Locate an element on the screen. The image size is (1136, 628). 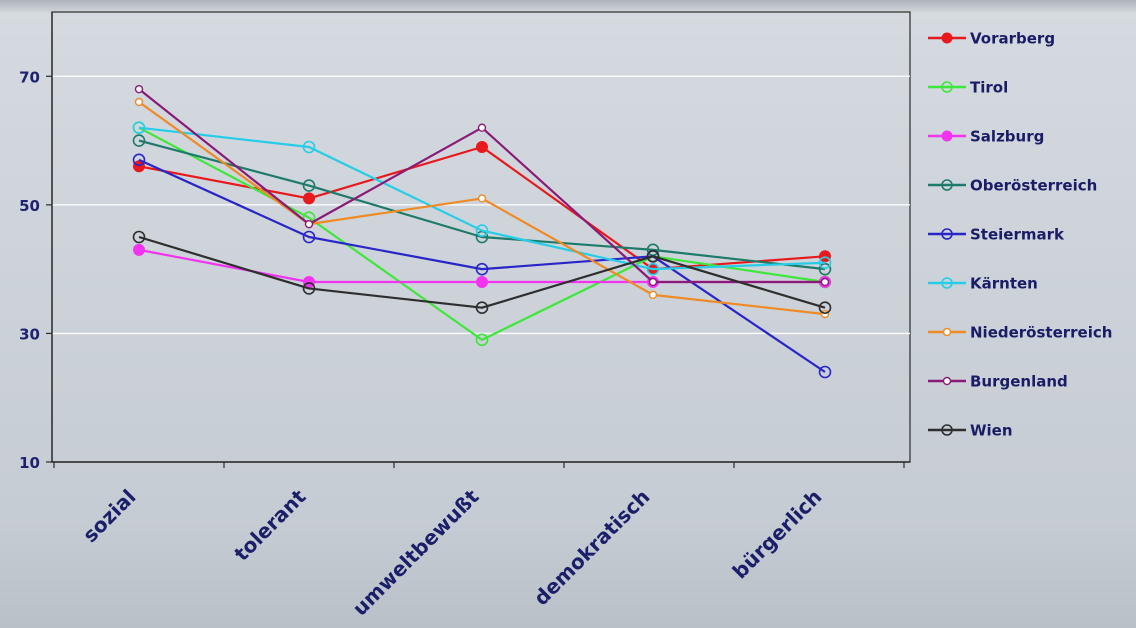
y-tick-label: 70 is located at coordinates (29, 77).